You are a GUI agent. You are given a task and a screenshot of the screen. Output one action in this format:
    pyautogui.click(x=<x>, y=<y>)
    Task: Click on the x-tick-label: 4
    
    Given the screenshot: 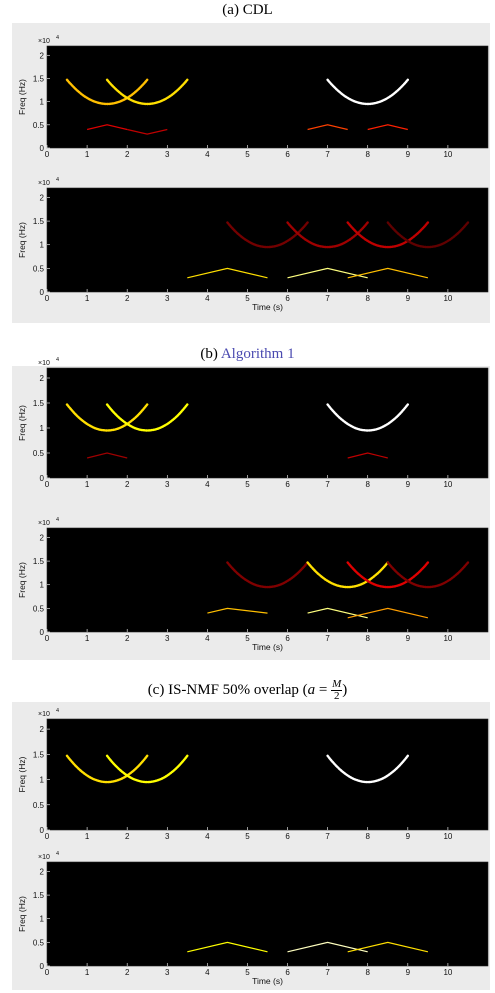 What is the action you would take?
    pyautogui.click(x=207, y=484)
    